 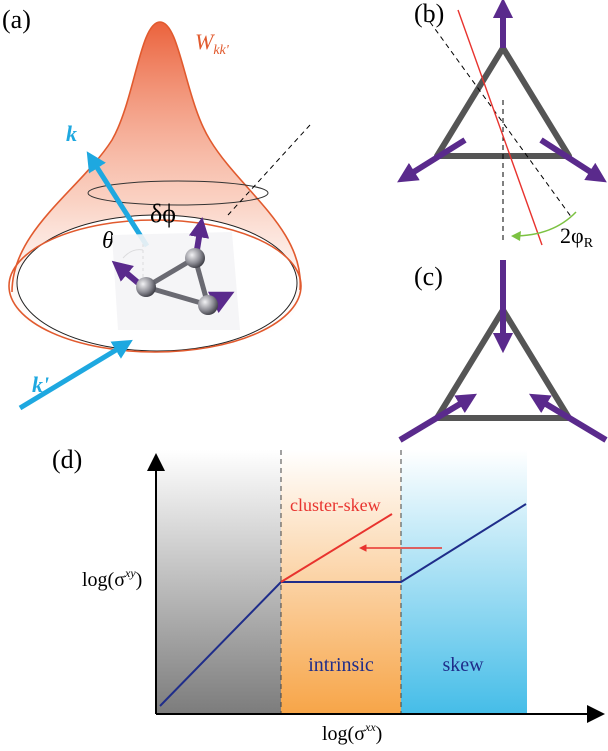 What do you see at coordinates (16, 19) in the screenshot?
I see `panel-a-label: (a)` at bounding box center [16, 19].